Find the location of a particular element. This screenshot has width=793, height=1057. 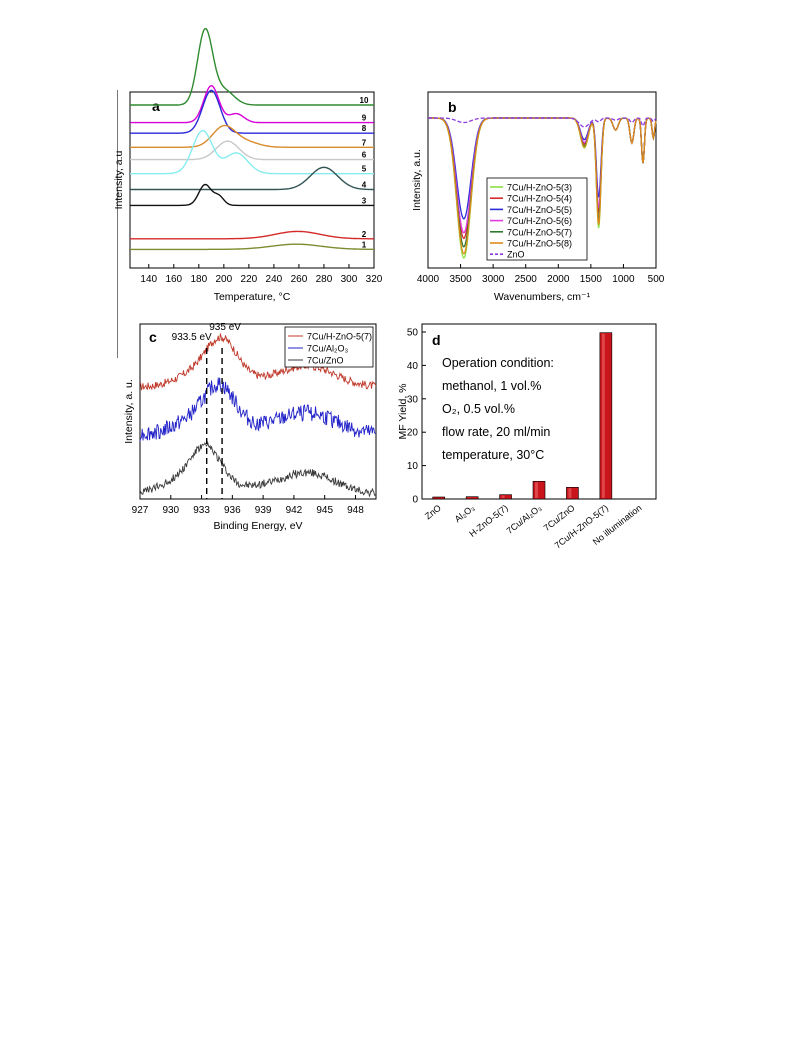

peak-annotation: 933.5 eV is located at coordinates (192, 337).